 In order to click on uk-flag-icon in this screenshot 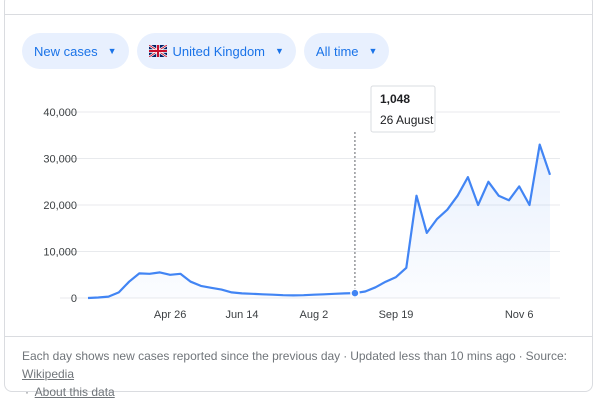, I will do `click(157, 51)`.